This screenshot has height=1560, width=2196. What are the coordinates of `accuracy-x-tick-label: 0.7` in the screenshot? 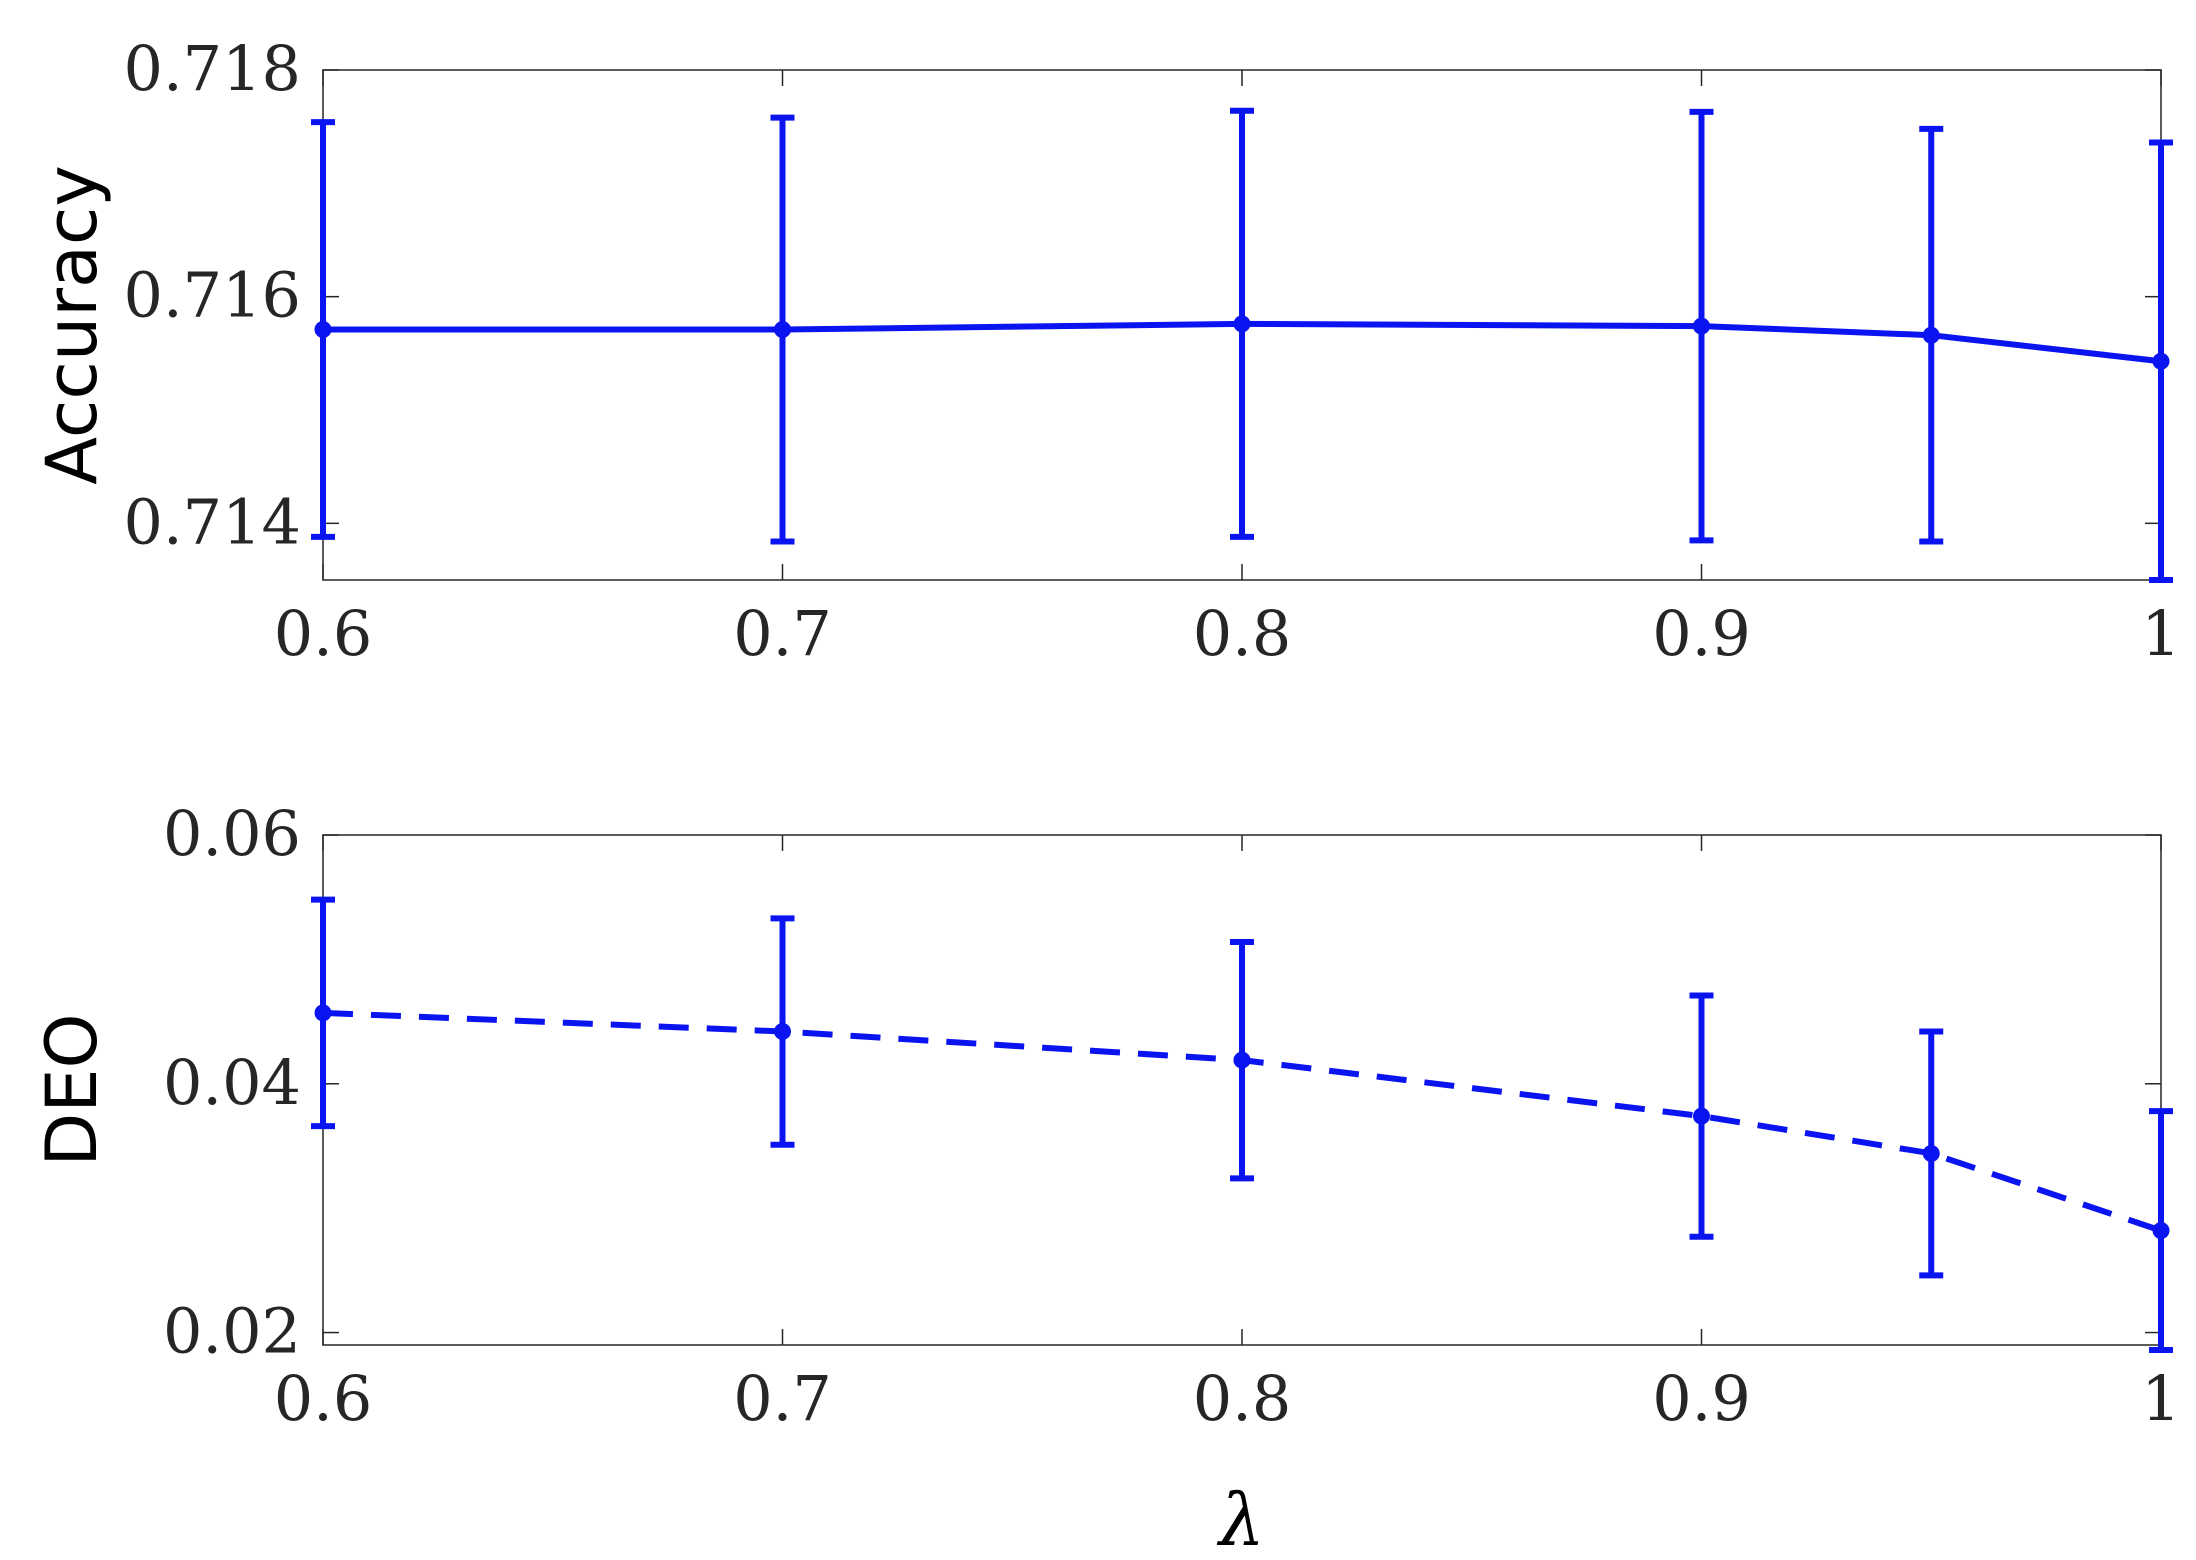 It's located at (782, 633).